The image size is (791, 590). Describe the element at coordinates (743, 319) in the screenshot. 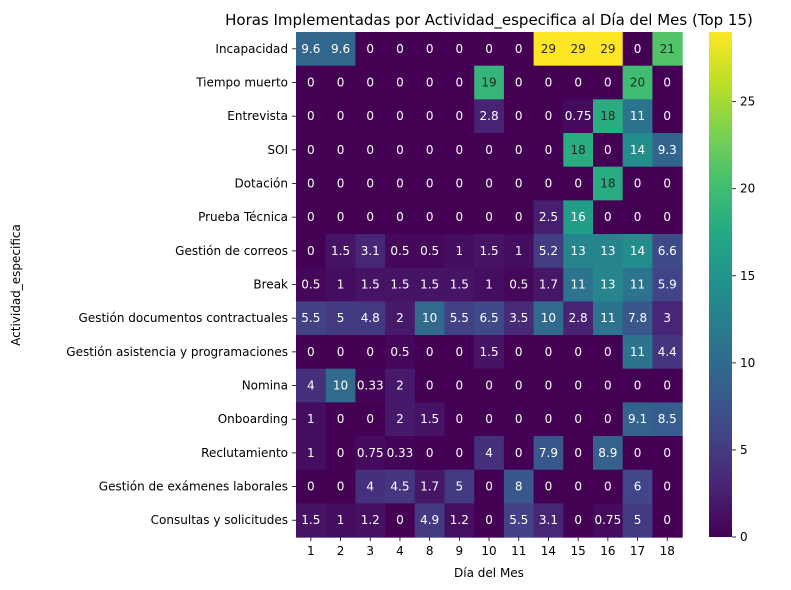

I see `colorbar-ticks: 0 5 10 15 20 25` at that location.